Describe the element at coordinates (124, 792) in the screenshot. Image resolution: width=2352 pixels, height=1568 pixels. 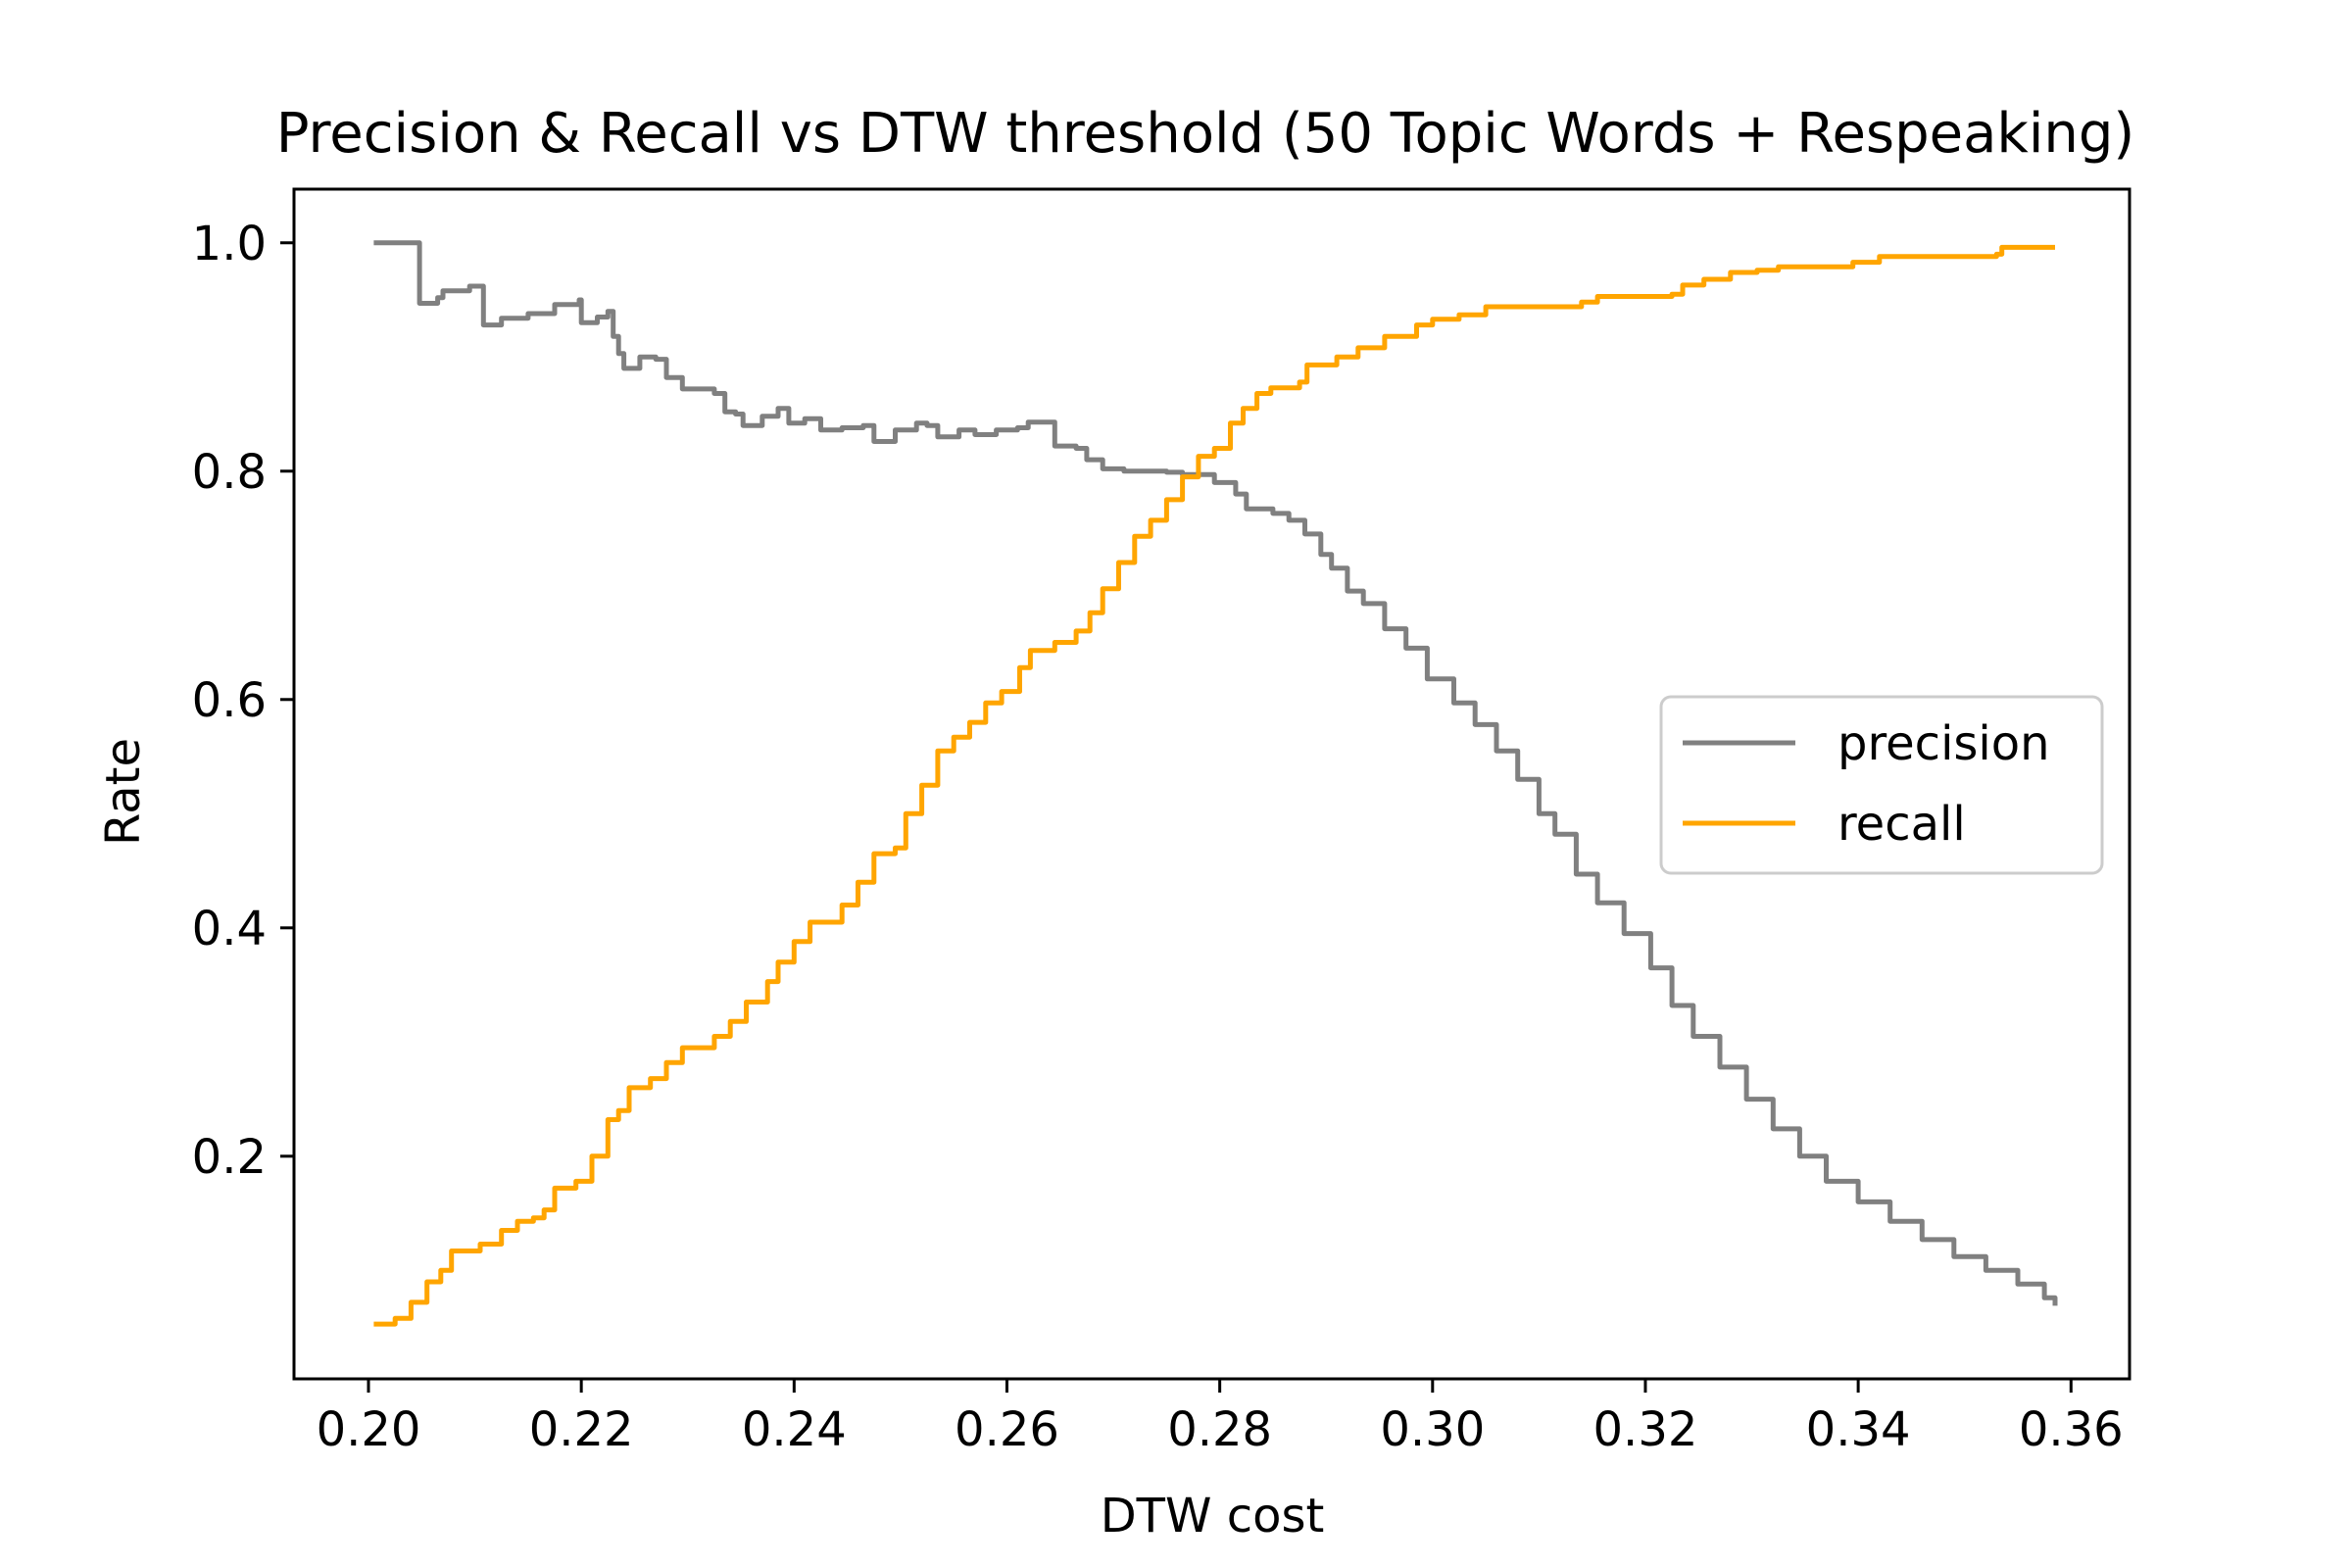
I see `y-axis-label: Rate` at that location.